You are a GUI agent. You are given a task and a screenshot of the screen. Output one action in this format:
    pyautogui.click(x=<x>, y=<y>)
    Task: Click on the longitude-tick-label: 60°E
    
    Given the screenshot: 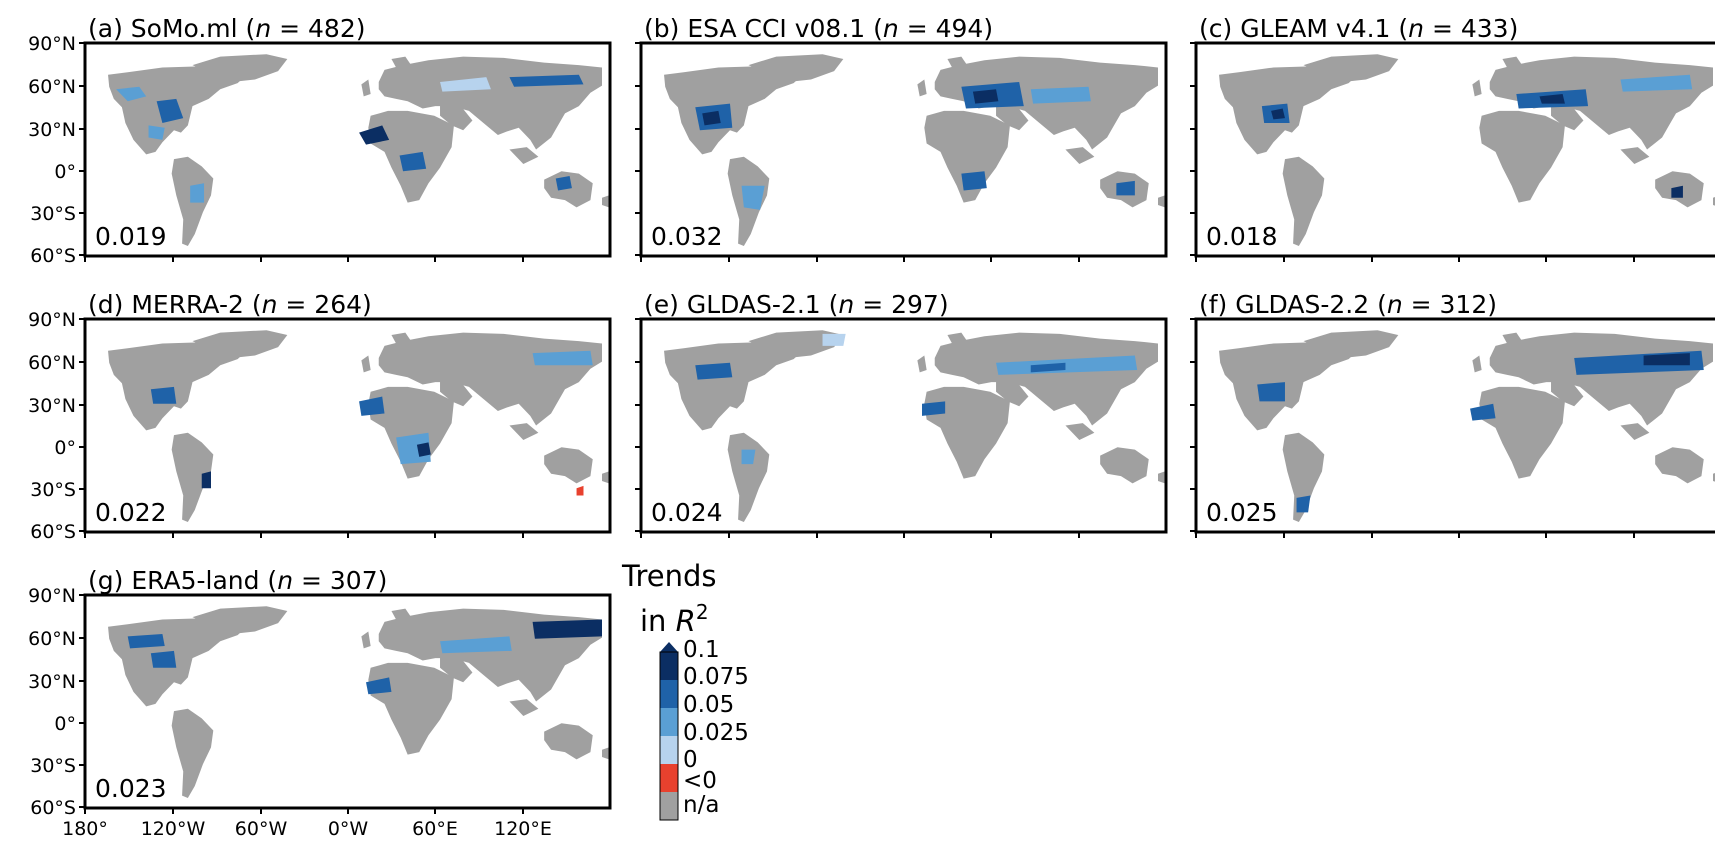 What is the action you would take?
    pyautogui.click(x=435, y=829)
    